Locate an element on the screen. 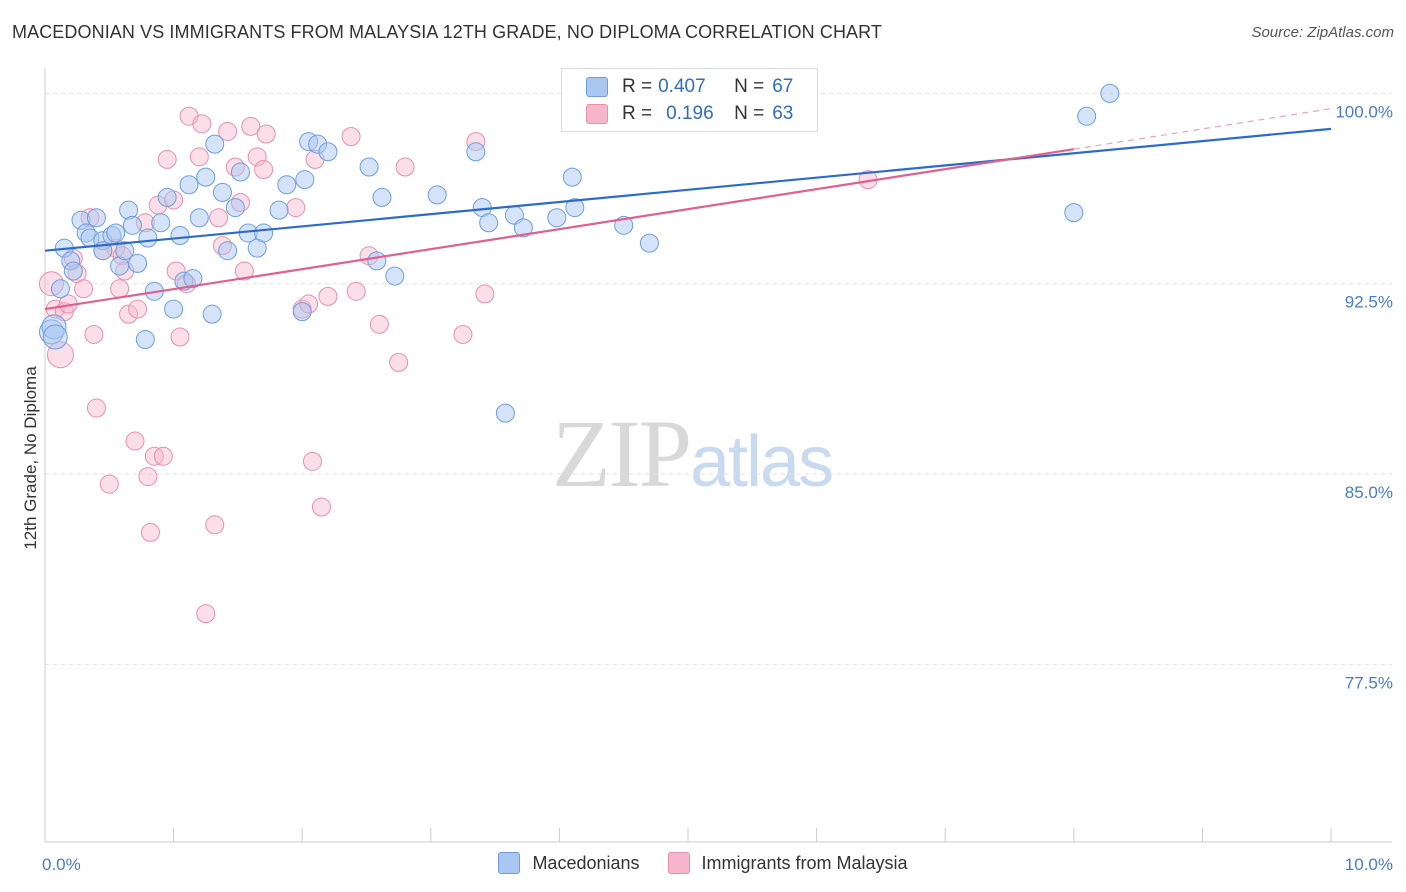 Image resolution: width=1406 pixels, height=892 pixels. watermark-atlas: atlas is located at coordinates (762, 462).